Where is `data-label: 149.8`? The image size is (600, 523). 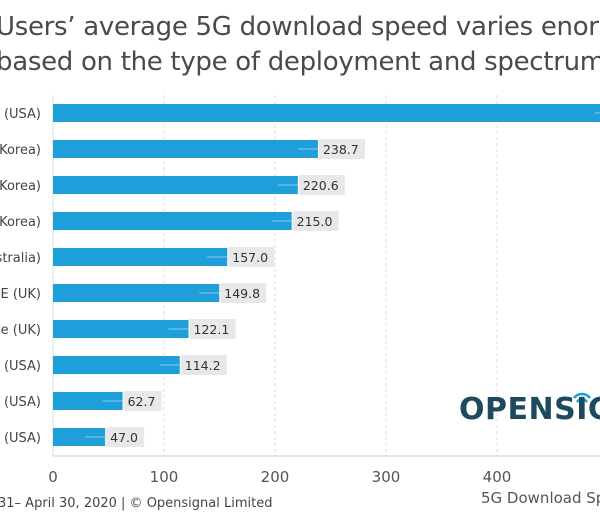
data-label: 149.8 is located at coordinates (242, 293).